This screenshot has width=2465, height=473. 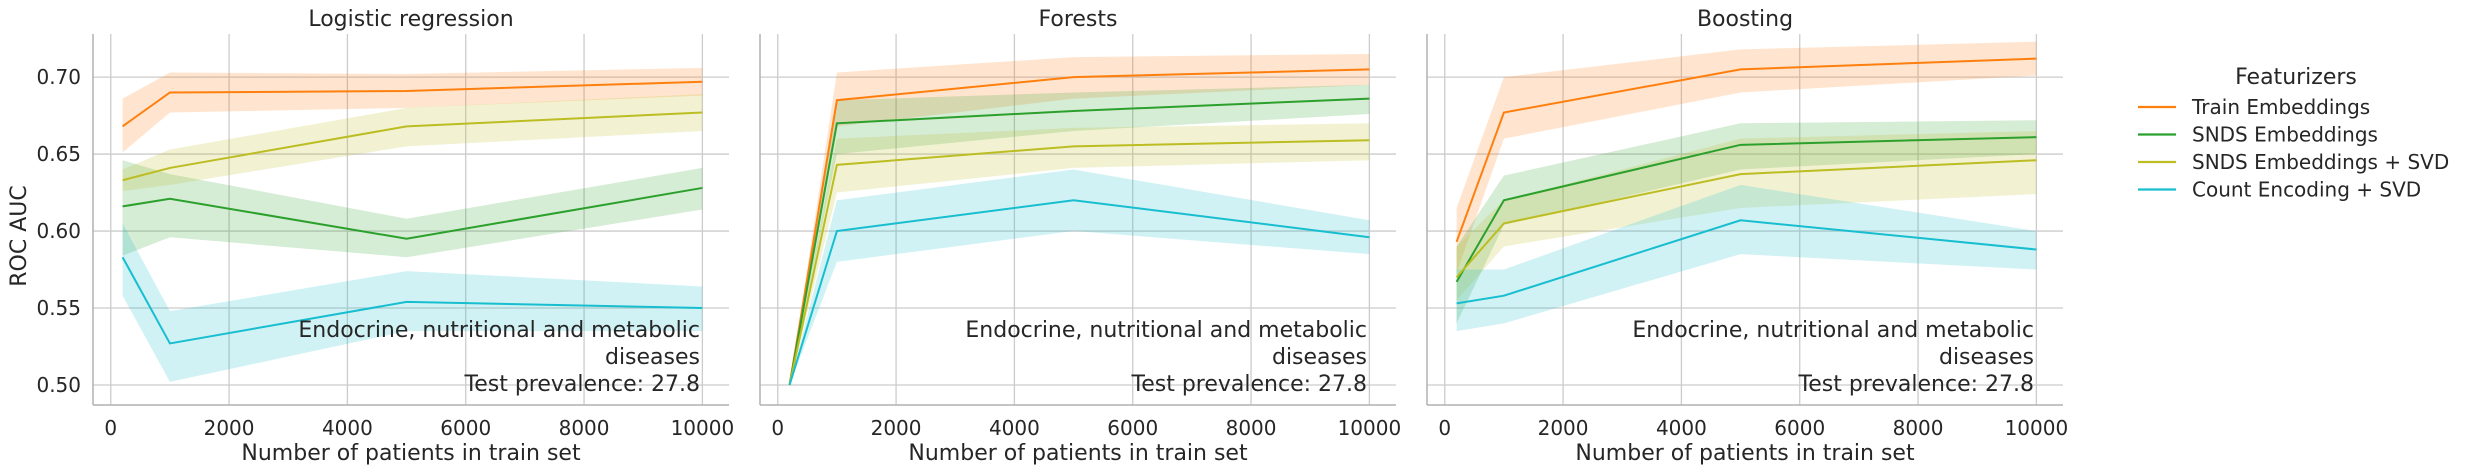 What do you see at coordinates (58, 385) in the screenshot?
I see `y-tick-label: 0.50` at bounding box center [58, 385].